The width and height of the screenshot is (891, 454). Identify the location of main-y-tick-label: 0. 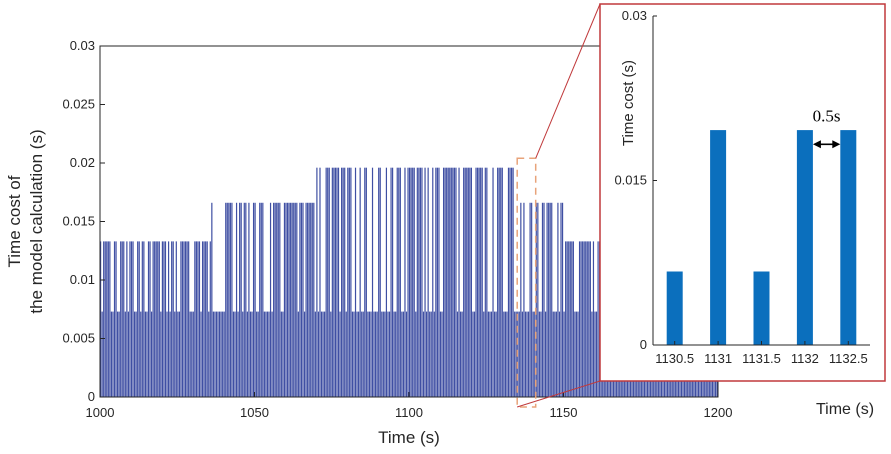
(91, 396).